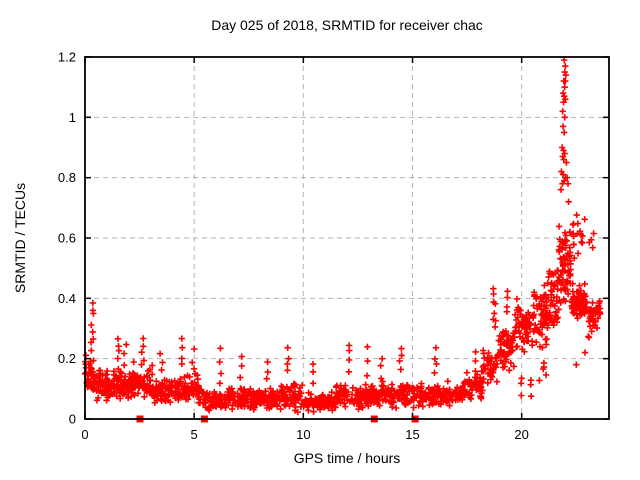 This screenshot has height=480, width=640. What do you see at coordinates (20, 238) in the screenshot?
I see `y-axis-label: SRMTID / TECUs` at bounding box center [20, 238].